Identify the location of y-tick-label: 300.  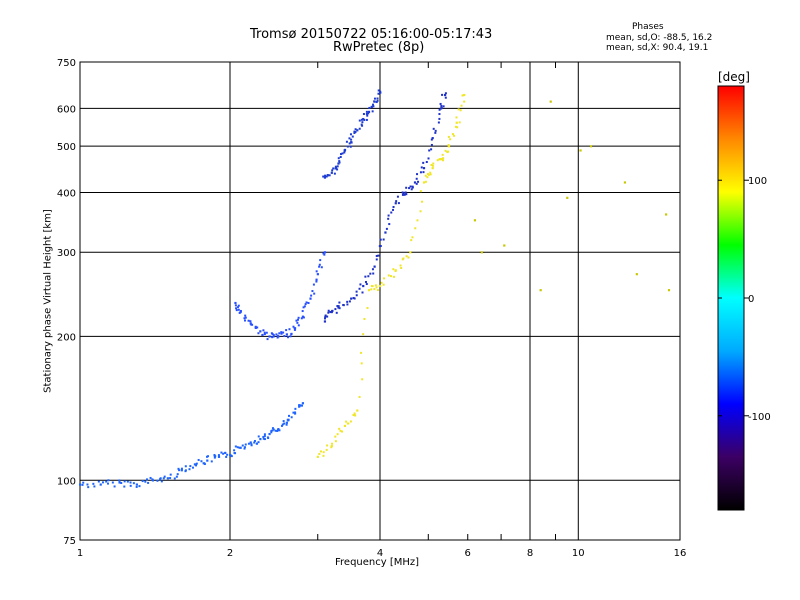
(66, 253).